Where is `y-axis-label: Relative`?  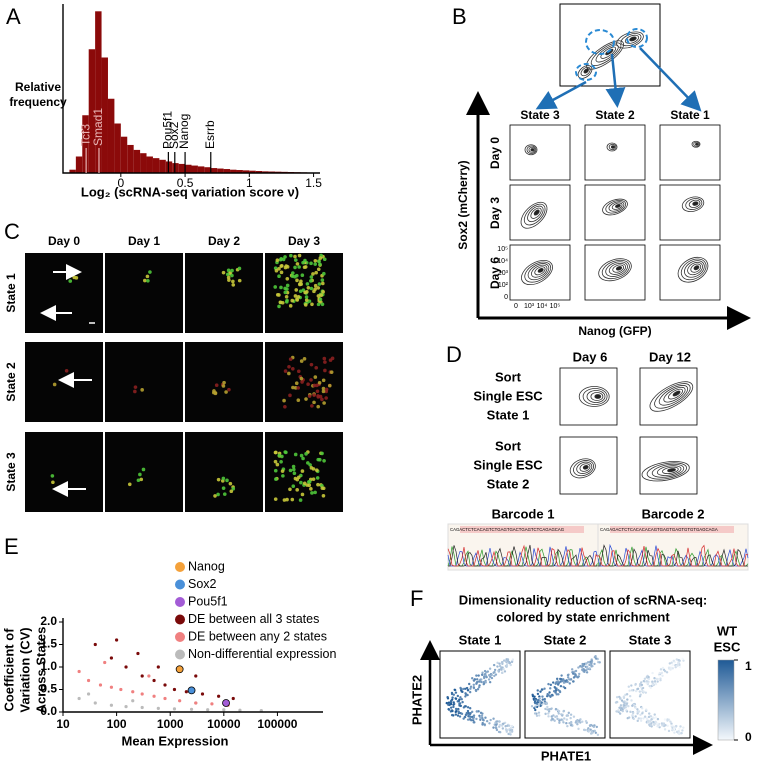 y-axis-label: Relative is located at coordinates (38, 87).